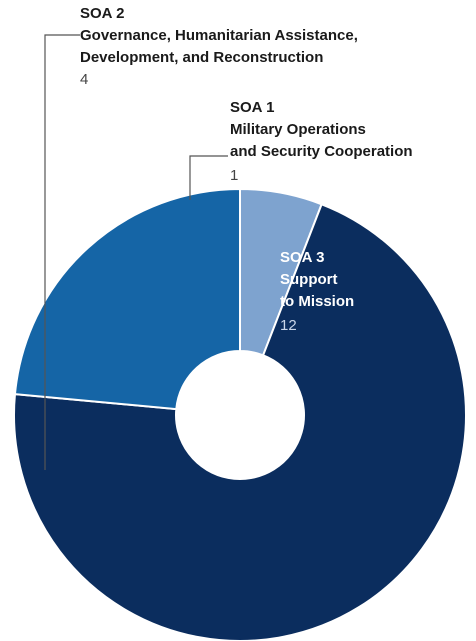 Image resolution: width=476 pixels, height=641 pixels. What do you see at coordinates (309, 279) in the screenshot?
I see `soa3-name-line-1: Support` at bounding box center [309, 279].